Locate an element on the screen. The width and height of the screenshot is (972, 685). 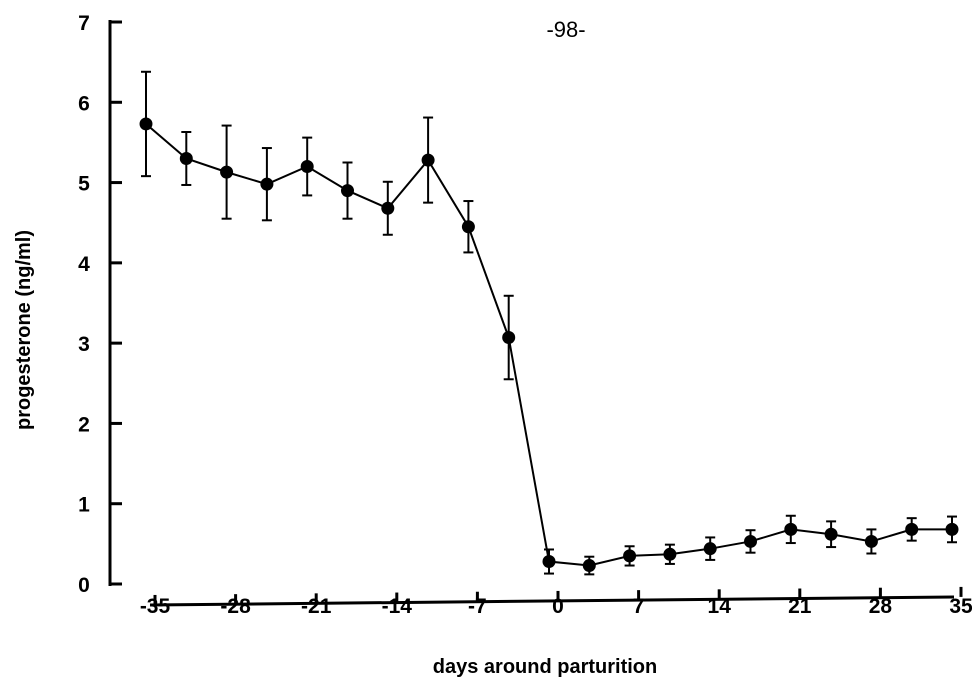
x-tick-label: -35 is located at coordinates (155, 606).